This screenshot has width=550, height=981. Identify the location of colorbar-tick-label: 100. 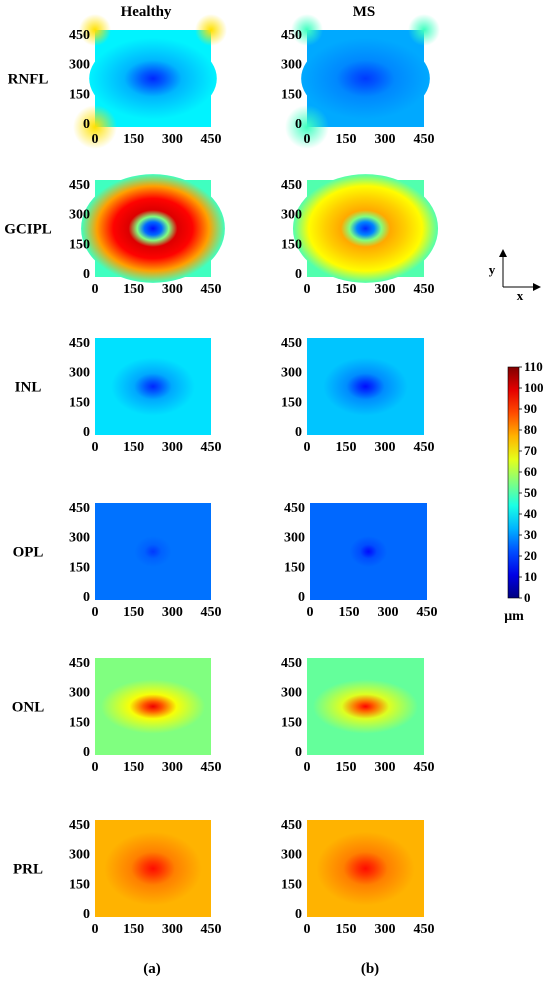
(534, 387).